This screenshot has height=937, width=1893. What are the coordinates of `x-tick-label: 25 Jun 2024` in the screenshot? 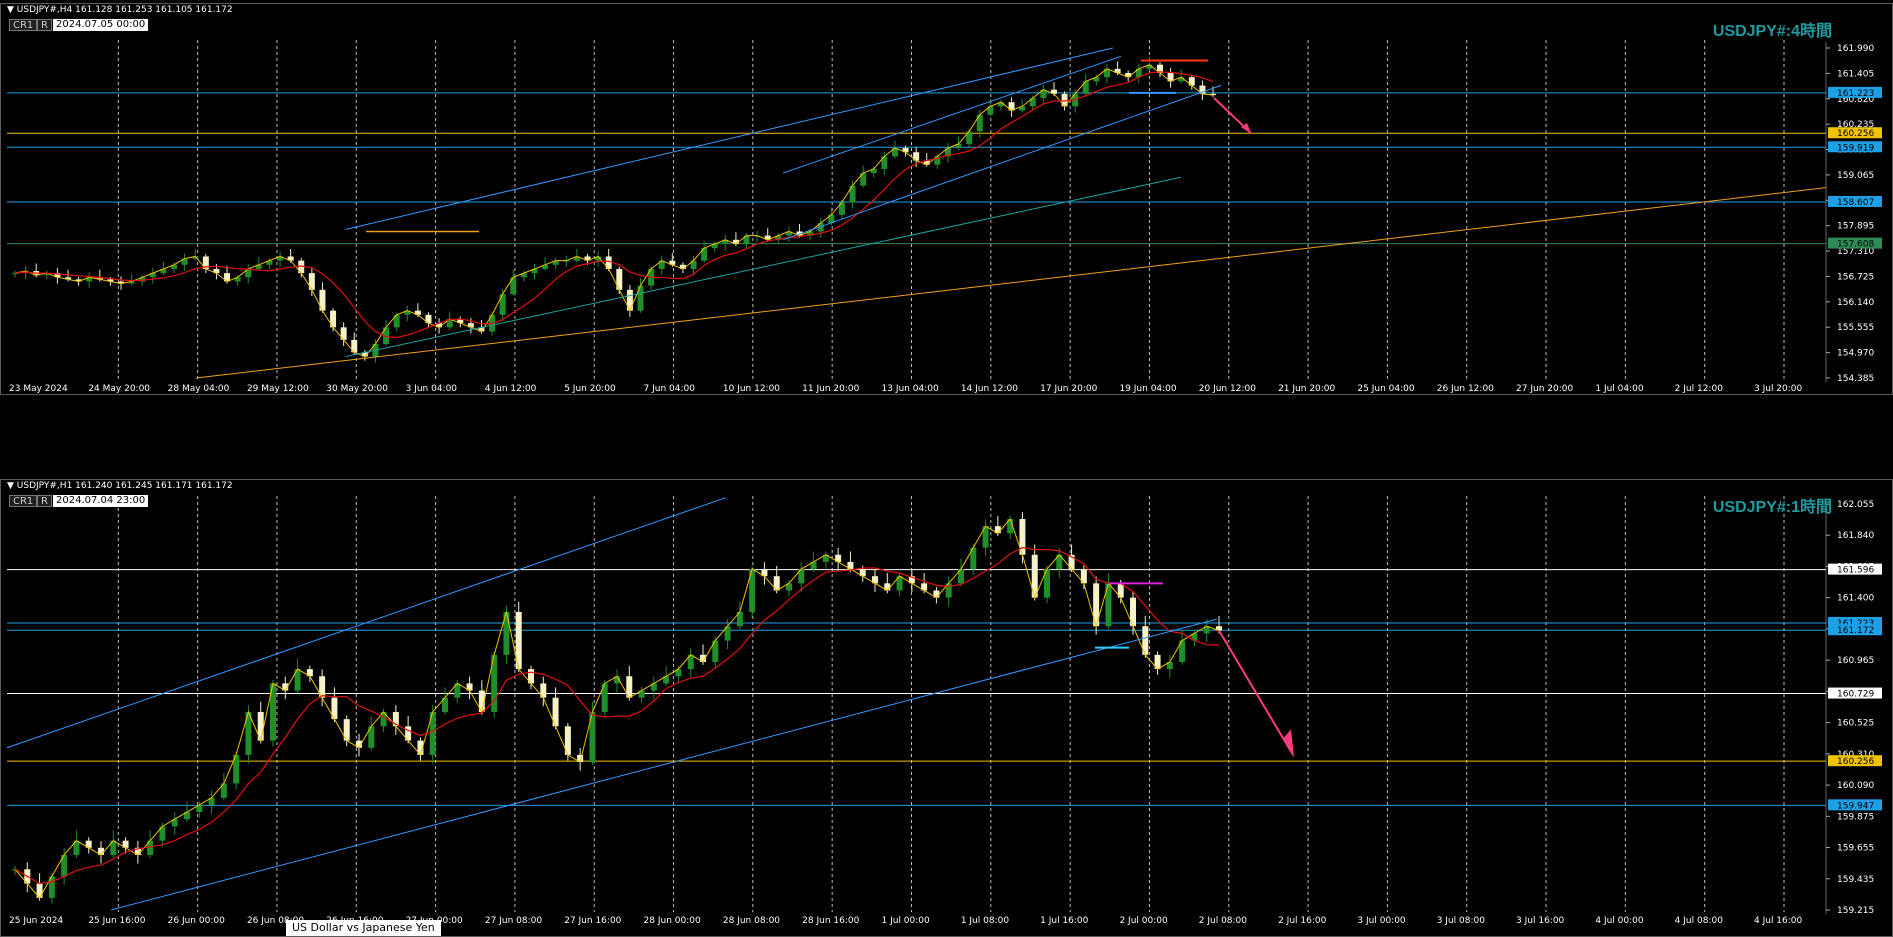 It's located at (36, 921).